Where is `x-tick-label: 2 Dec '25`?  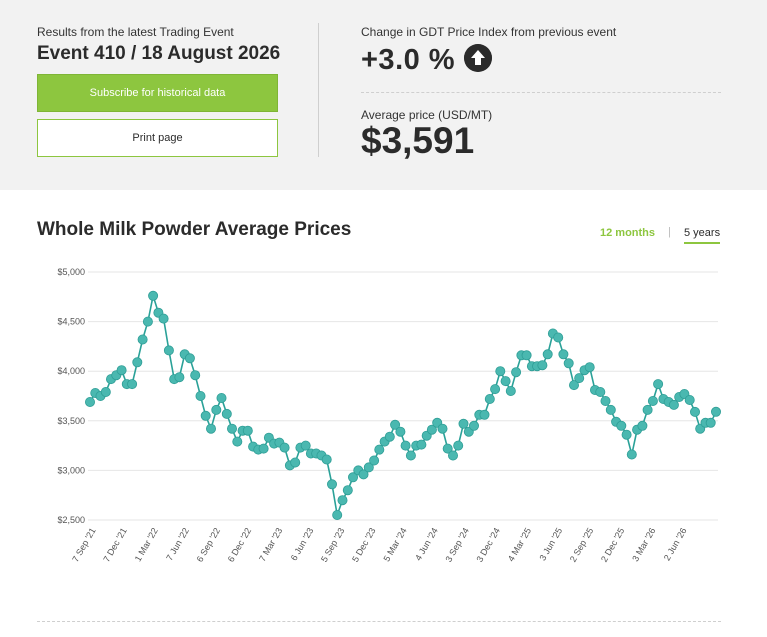 x-tick-label: 2 Dec '25 is located at coordinates (613, 545).